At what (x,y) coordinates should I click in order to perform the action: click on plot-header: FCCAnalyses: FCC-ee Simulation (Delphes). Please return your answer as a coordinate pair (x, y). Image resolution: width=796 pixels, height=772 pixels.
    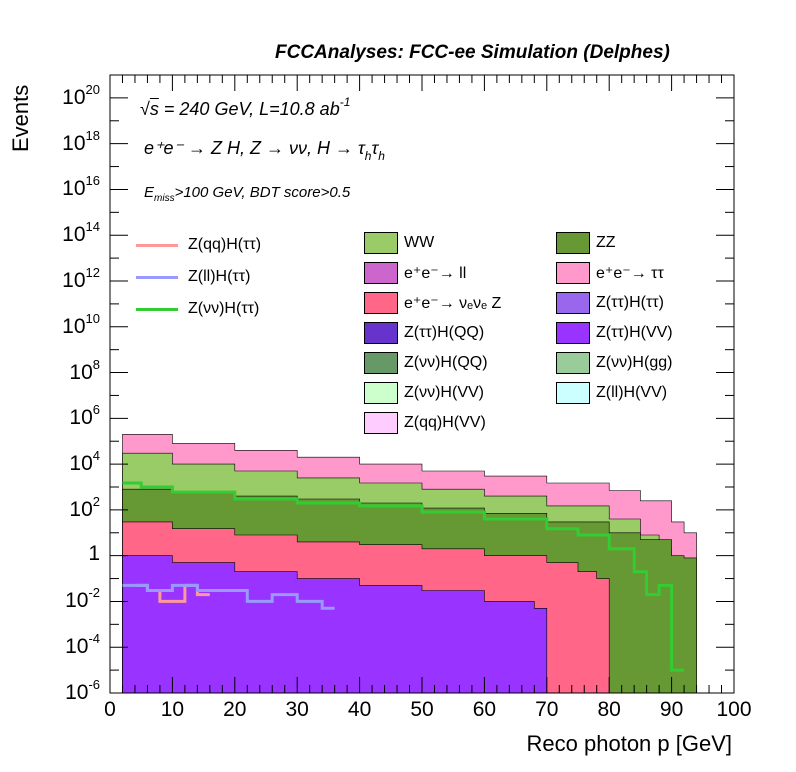
    Looking at the image, I should click on (472, 52).